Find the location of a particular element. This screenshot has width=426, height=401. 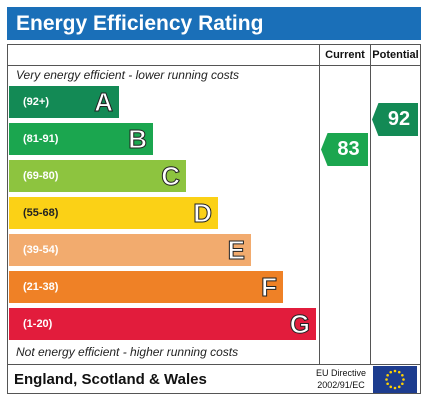

band-range-label: (39-54) is located at coordinates (41, 250).